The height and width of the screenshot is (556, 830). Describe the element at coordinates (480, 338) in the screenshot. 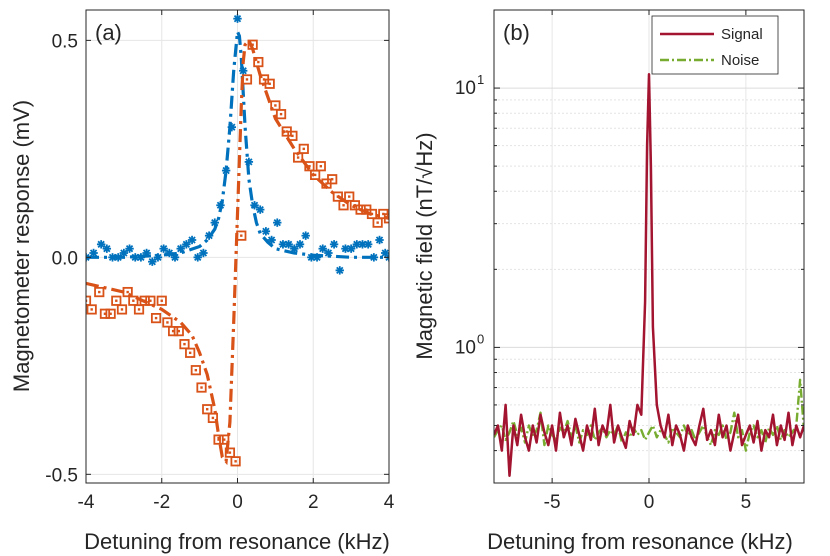

I see `panel-b-y-tick-exponent: 0` at that location.